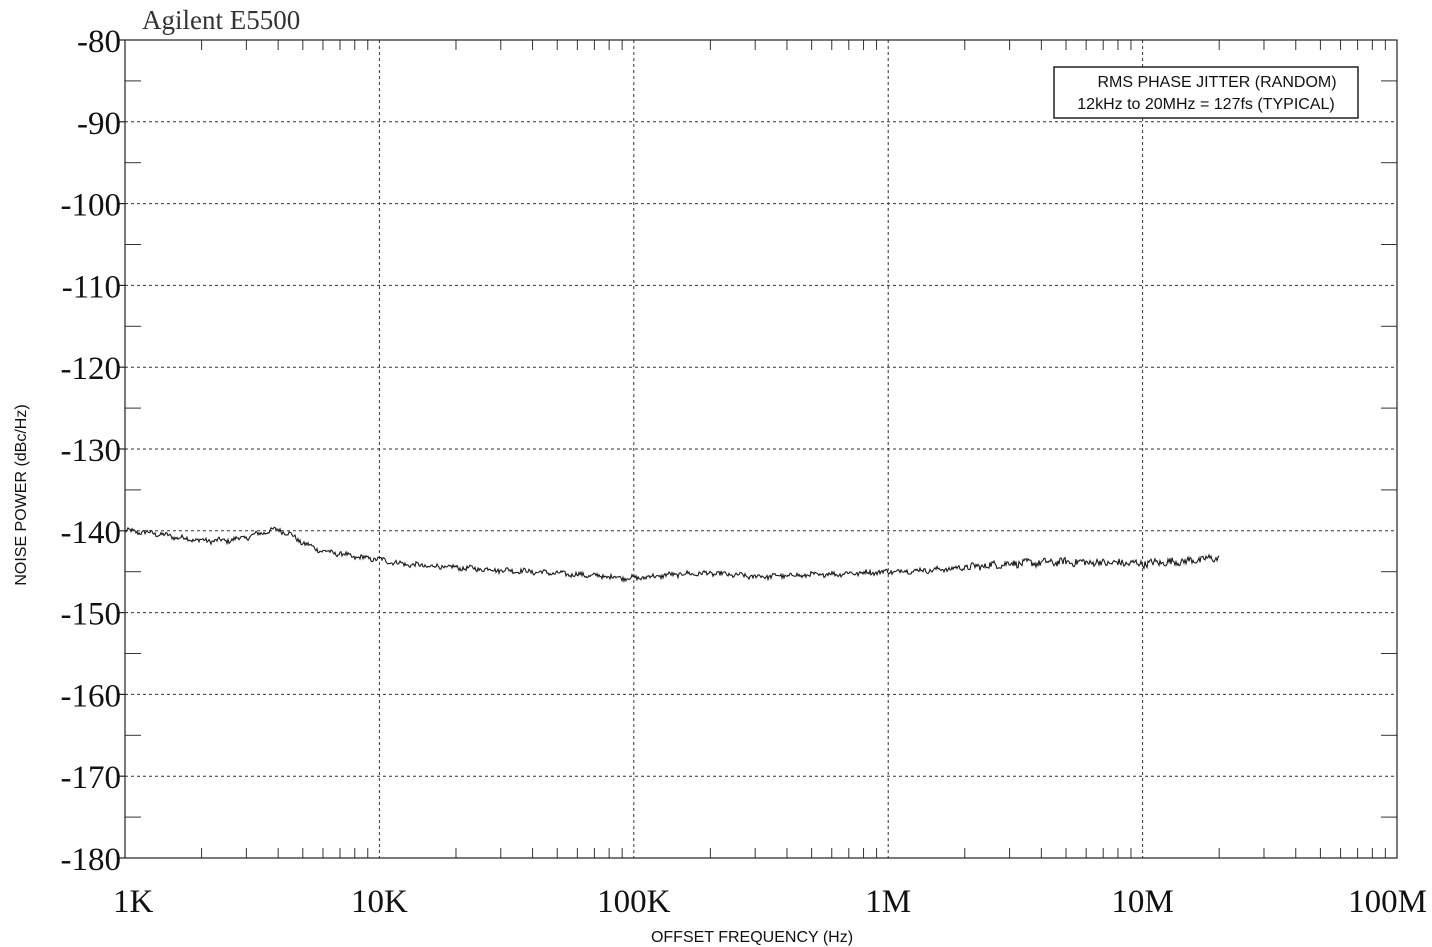  I want to click on y-tick-label: -120, so click(91, 369).